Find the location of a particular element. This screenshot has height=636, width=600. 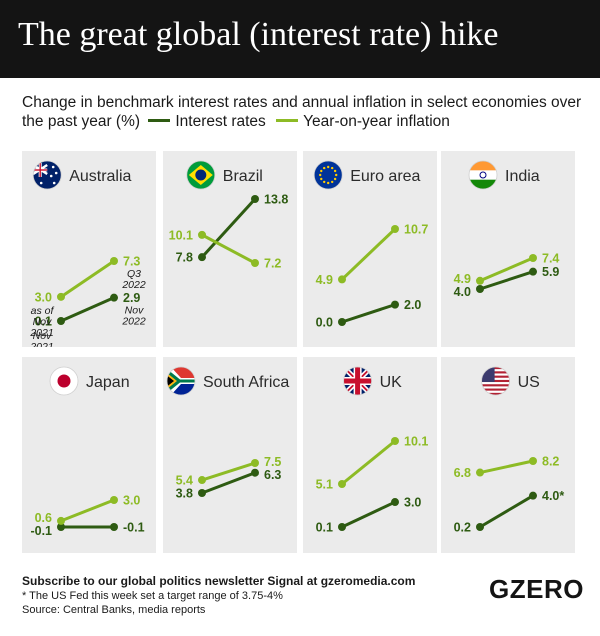

inflation-label-start: 6.8 is located at coordinates (462, 473).